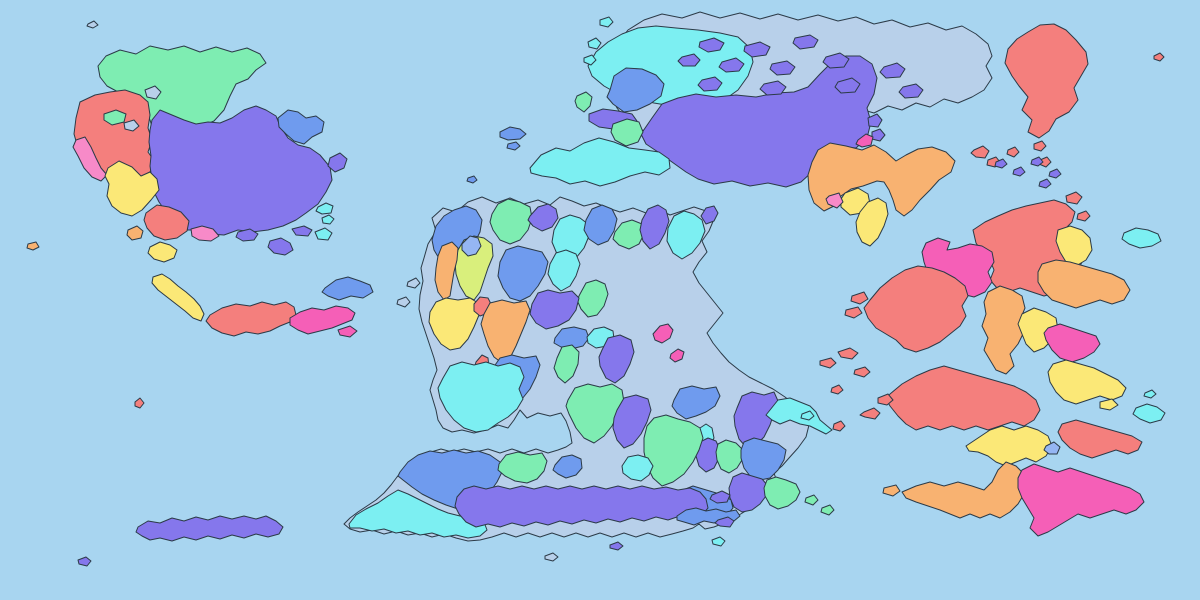 Image resolution: width=1200 pixels, height=600 pixels. Describe the element at coordinates (322, 320) in the screenshot. I see `region-isl-pink-a` at that location.